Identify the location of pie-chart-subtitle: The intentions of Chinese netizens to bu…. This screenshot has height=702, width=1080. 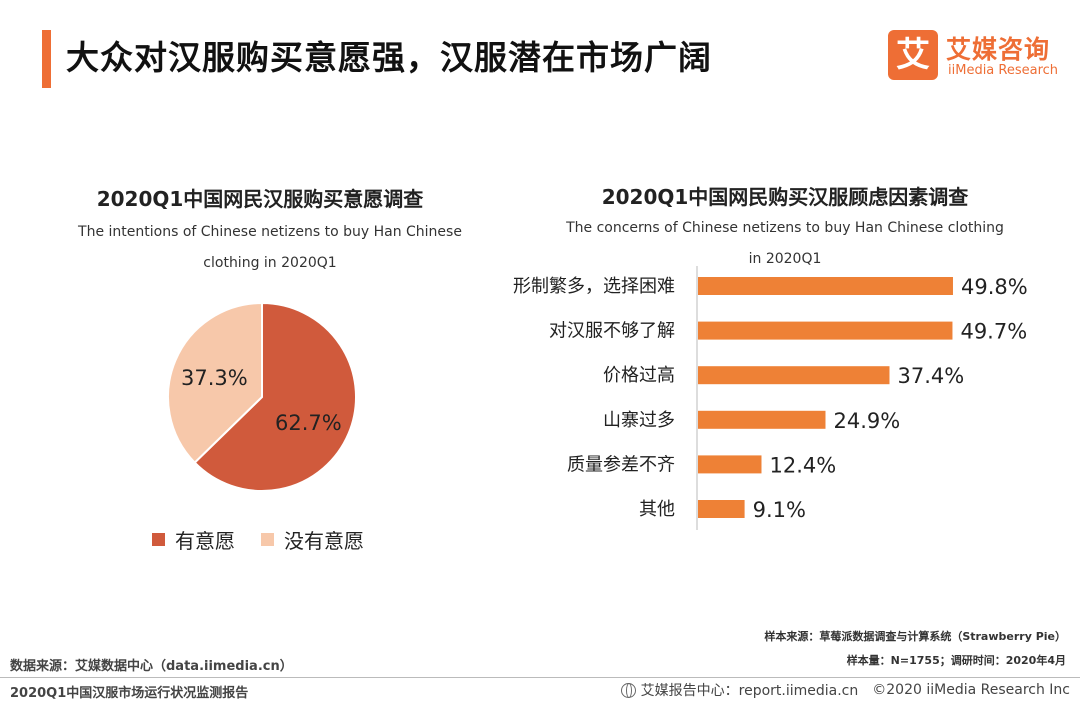
(270, 248).